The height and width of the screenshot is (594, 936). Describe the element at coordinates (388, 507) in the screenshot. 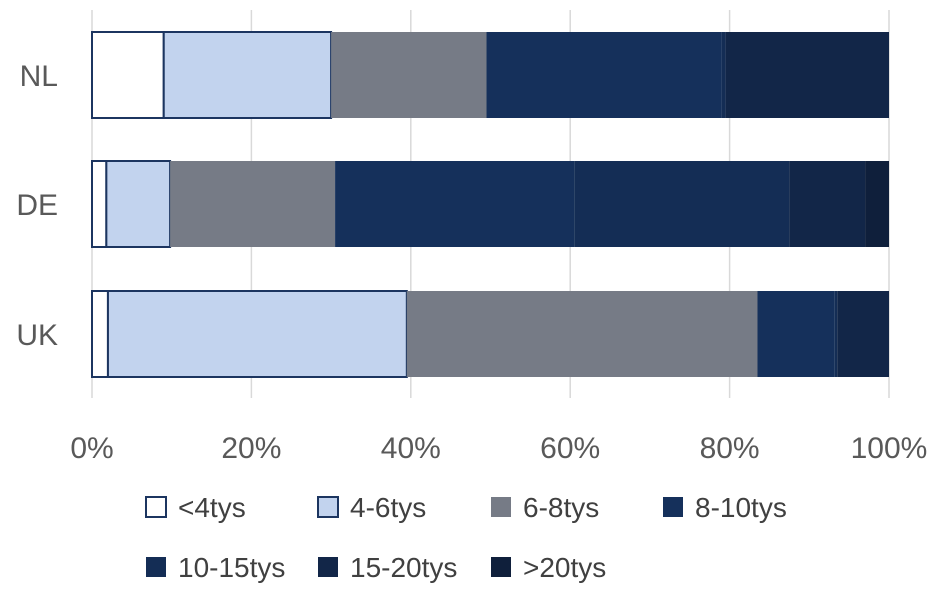

I see `legend-label: 4-6tys` at that location.